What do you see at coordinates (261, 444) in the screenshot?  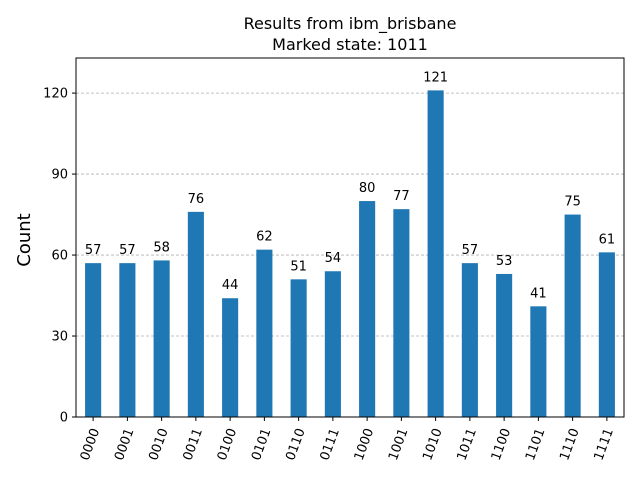 I see `x-tick-label-0101: 0101` at bounding box center [261, 444].